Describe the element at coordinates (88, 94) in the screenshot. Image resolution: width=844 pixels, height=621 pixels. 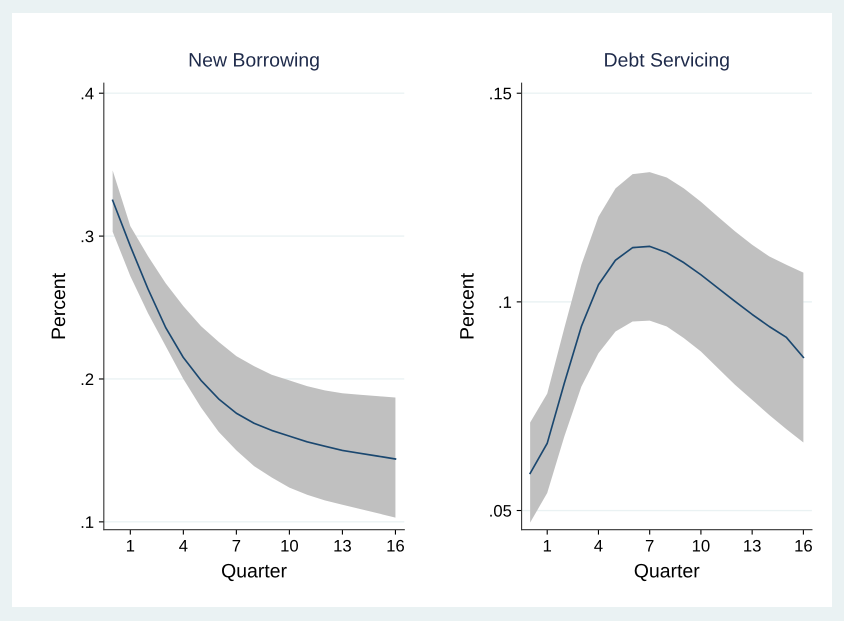
I see `y-tick-label: .4` at that location.